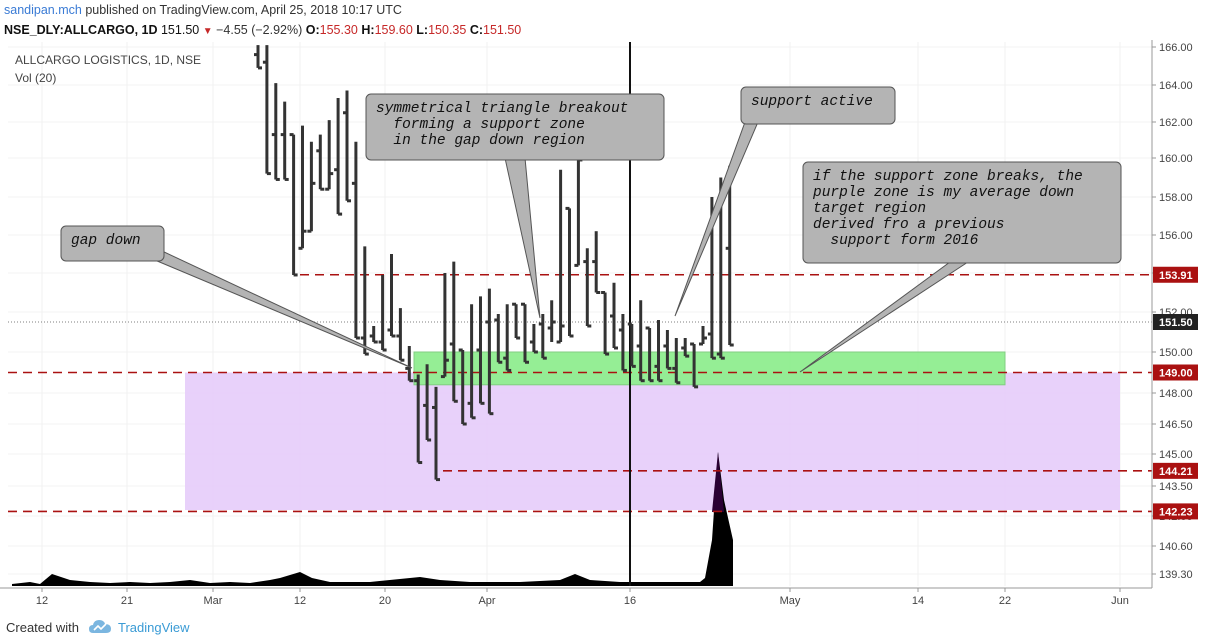  What do you see at coordinates (1176, 198) in the screenshot?
I see `price-tick-label: 158.00` at bounding box center [1176, 198].